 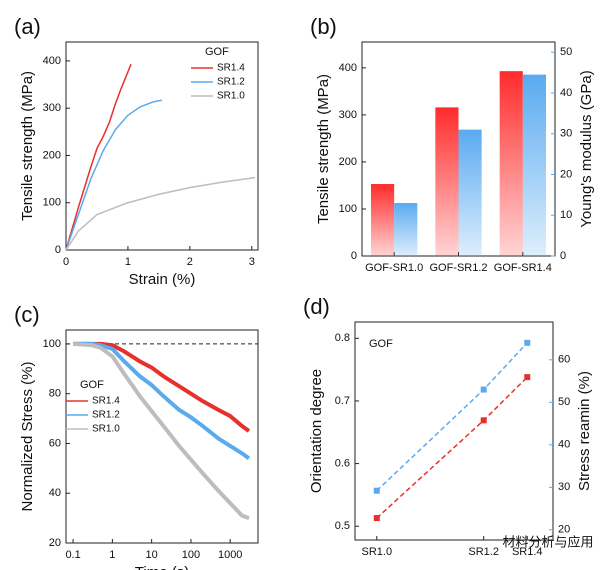 I want to click on x-tick-label: 3, so click(x=252, y=262).